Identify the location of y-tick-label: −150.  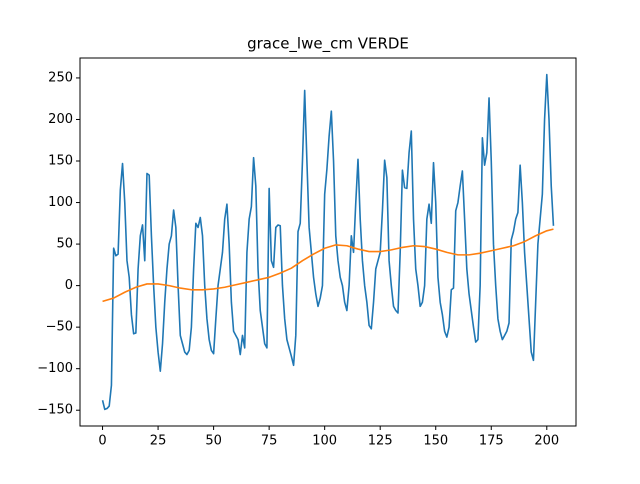
(55, 410).